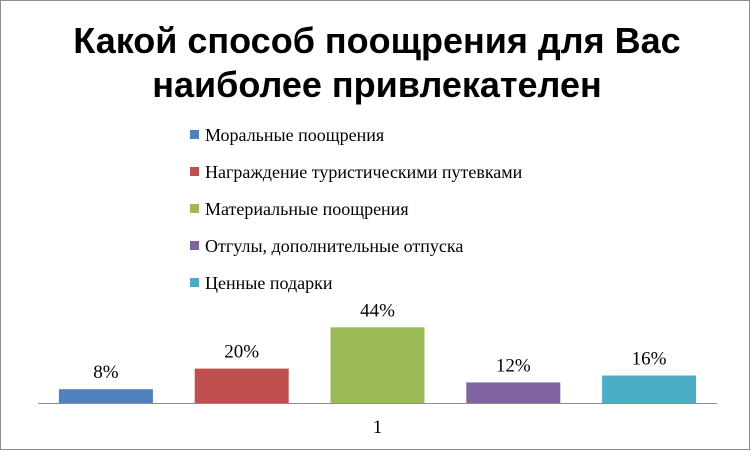  What do you see at coordinates (378, 427) in the screenshot?
I see `x-tick-label: 1` at bounding box center [378, 427].